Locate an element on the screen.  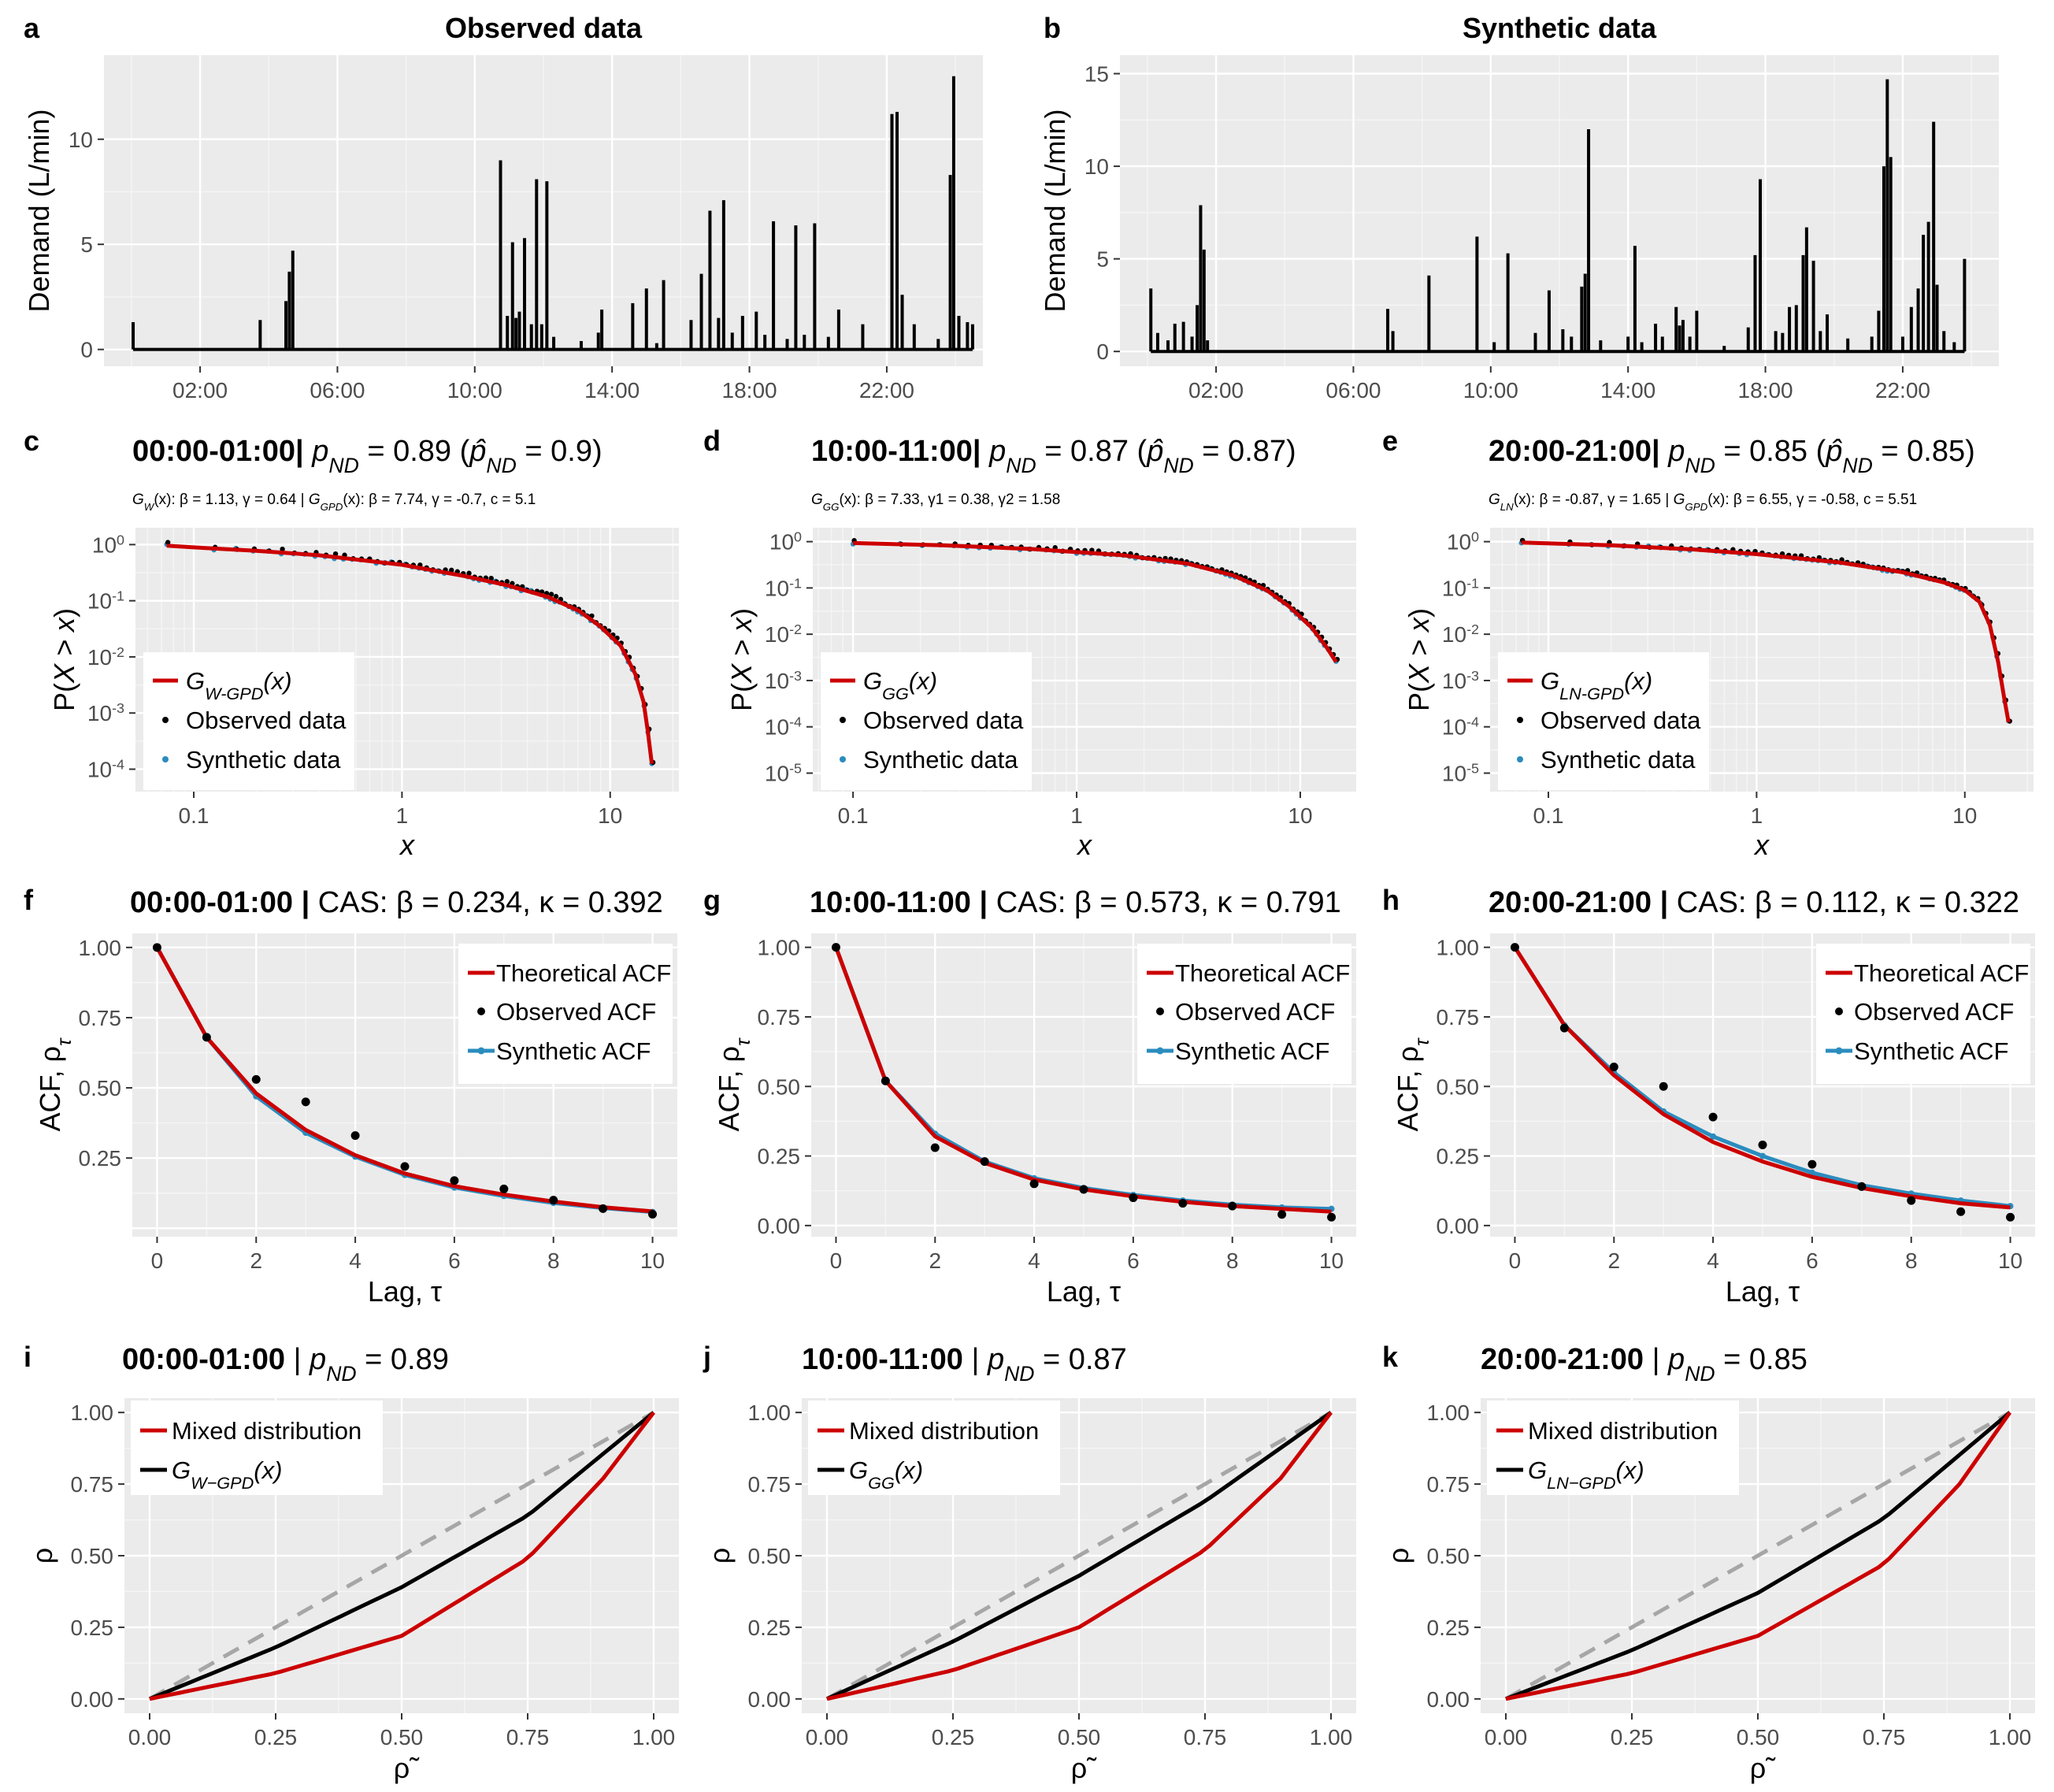
legend-label-curve: GLN-GPD(x) is located at coordinates (1596, 685).